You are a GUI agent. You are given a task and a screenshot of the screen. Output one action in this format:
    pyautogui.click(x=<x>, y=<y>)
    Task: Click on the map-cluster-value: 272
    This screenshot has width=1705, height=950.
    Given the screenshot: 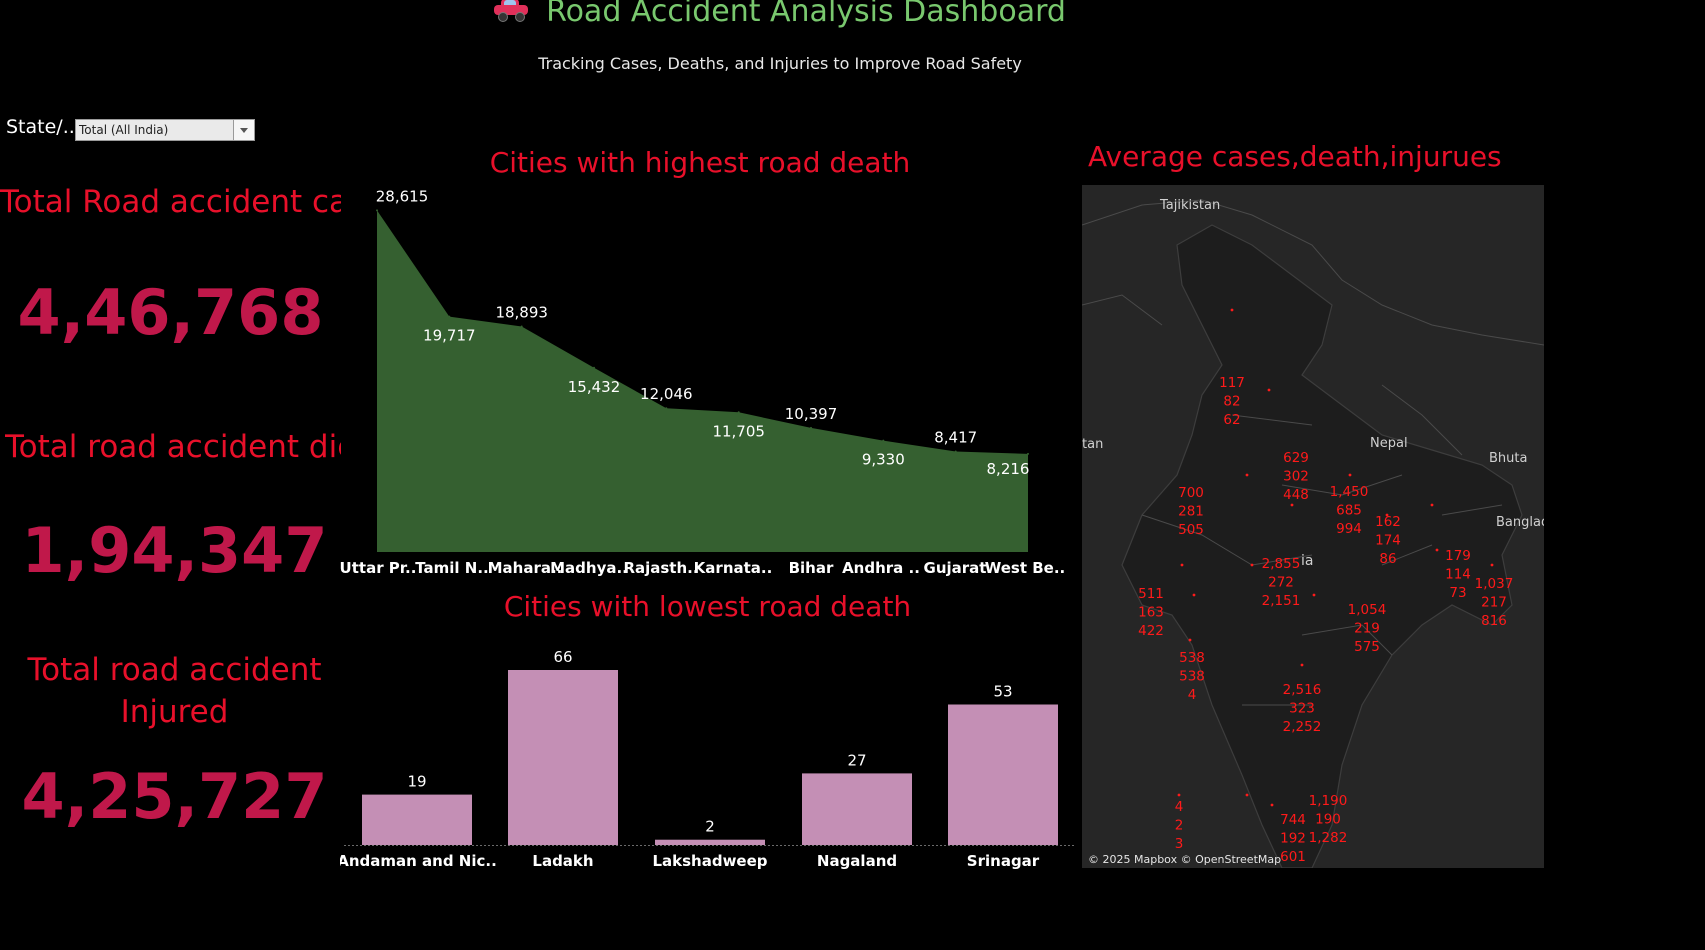 What is the action you would take?
    pyautogui.click(x=1281, y=583)
    